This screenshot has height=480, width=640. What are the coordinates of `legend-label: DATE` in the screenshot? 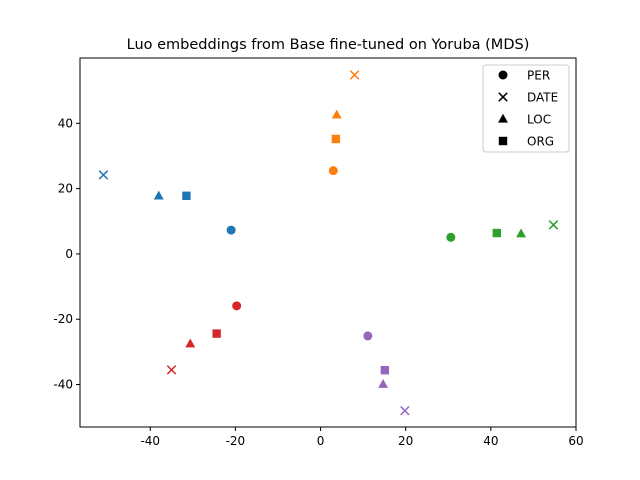 It's located at (542, 98).